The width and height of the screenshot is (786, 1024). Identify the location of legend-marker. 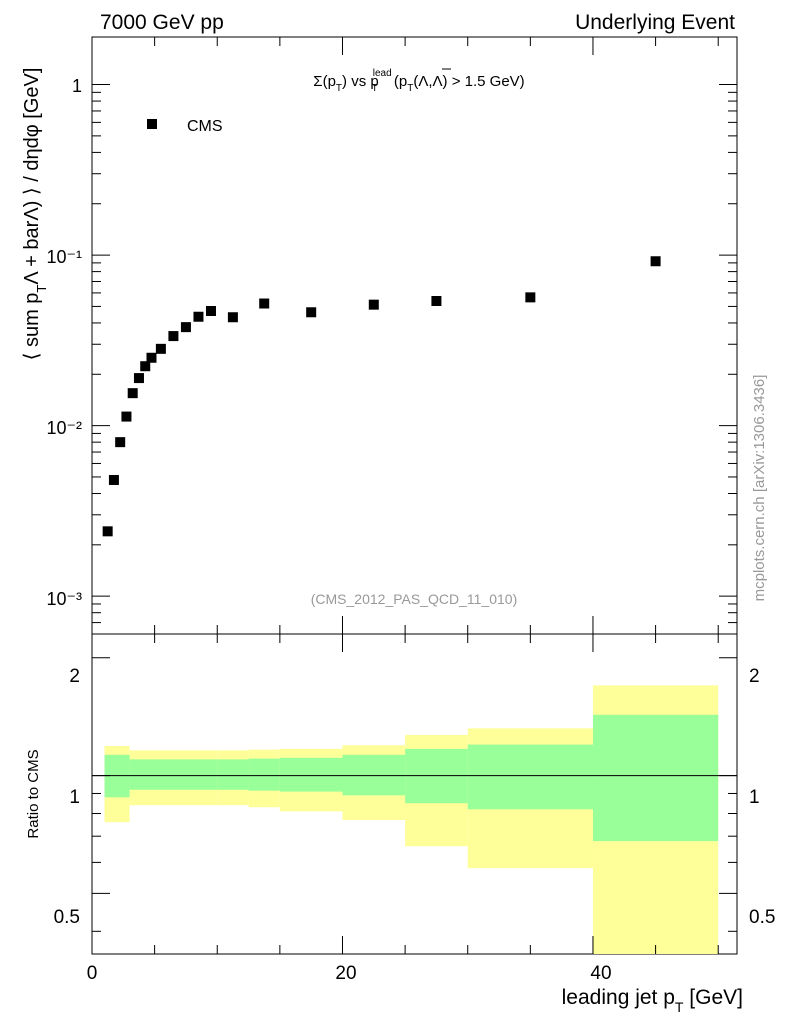
(152, 124).